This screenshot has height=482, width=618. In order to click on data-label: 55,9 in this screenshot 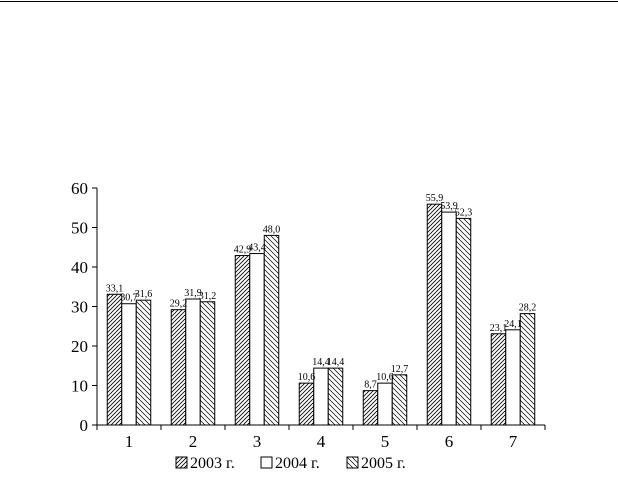, I will do `click(435, 198)`.